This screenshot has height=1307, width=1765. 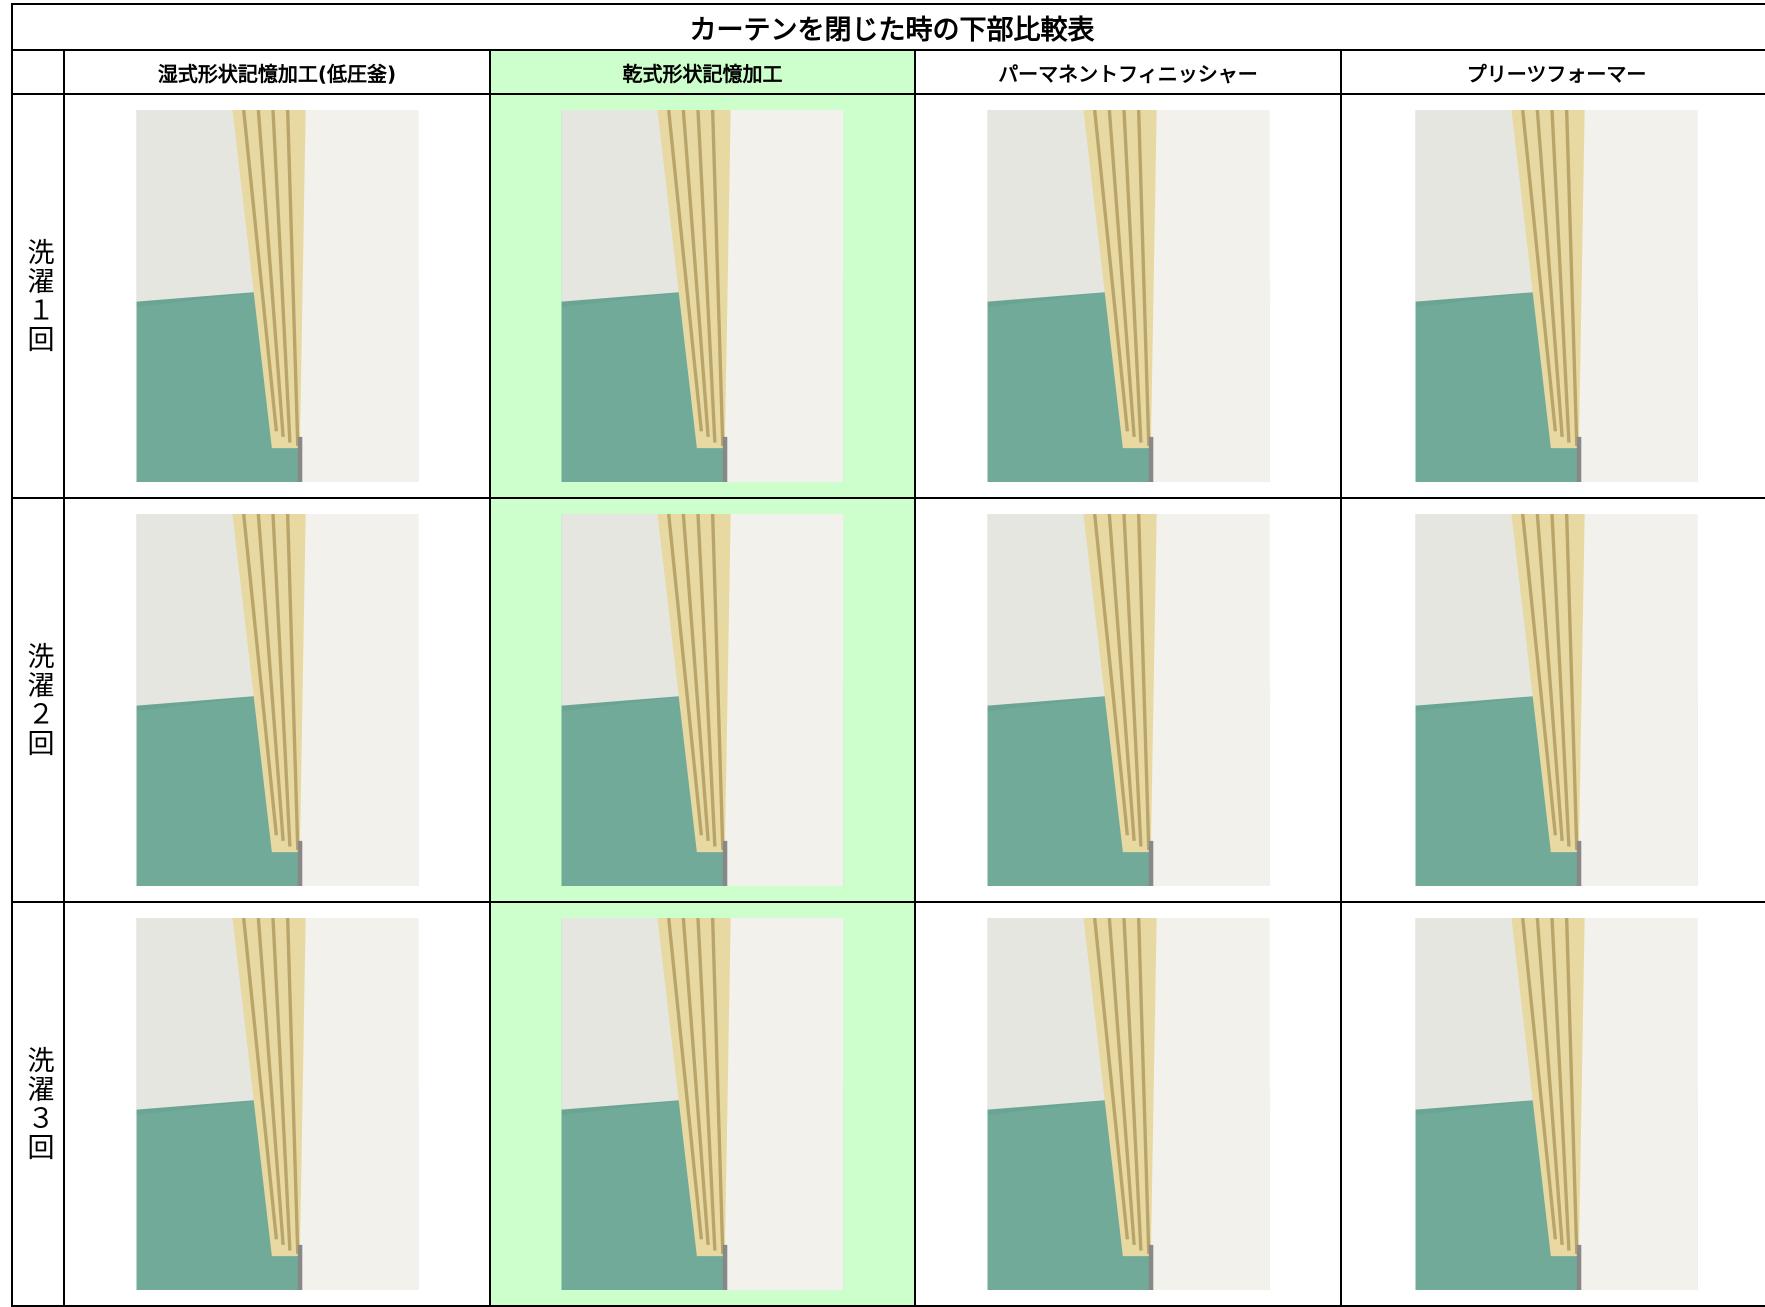 I want to click on column-header: 乾式形状記憶加工, so click(x=702, y=72).